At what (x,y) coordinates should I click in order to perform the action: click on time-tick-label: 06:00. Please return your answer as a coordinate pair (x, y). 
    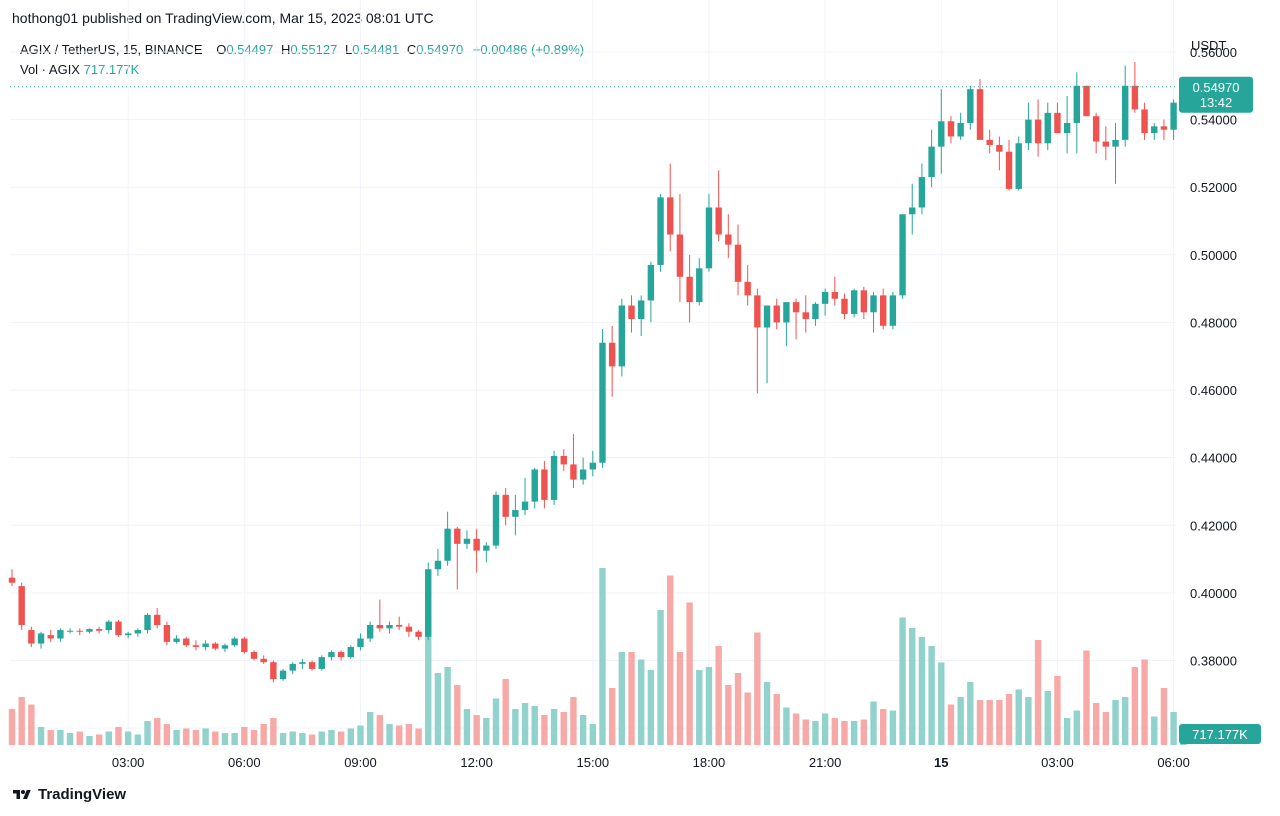
    Looking at the image, I should click on (1173, 762).